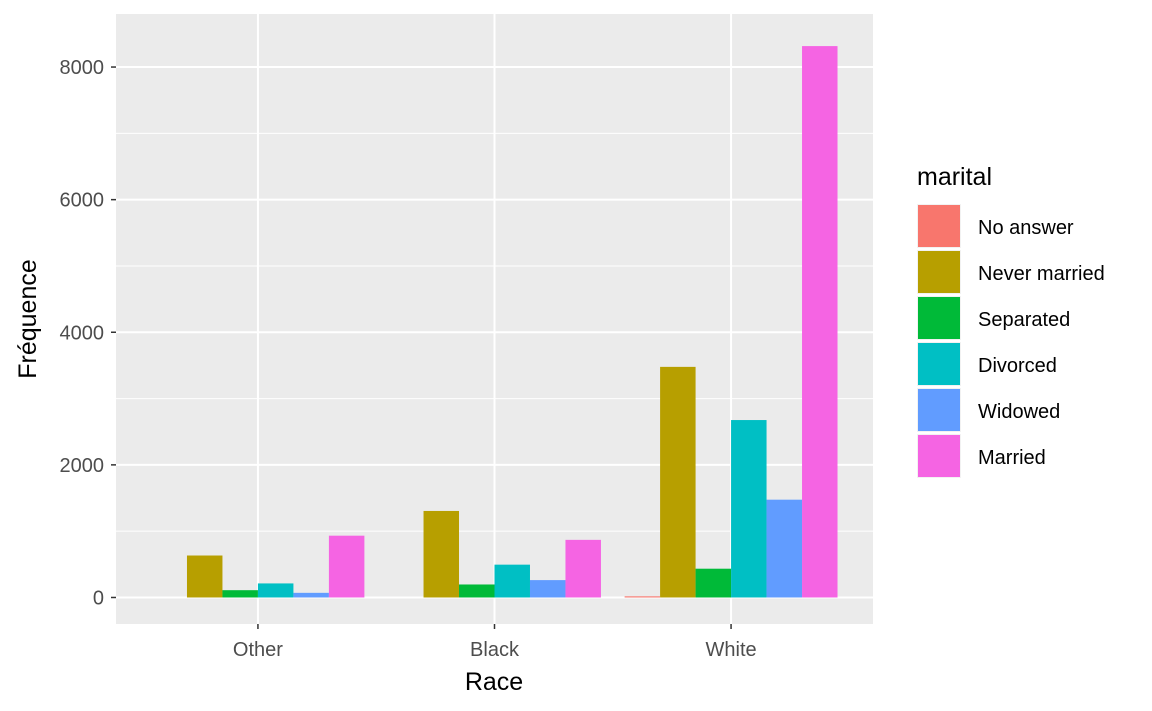 The image size is (1152, 711). What do you see at coordinates (731, 650) in the screenshot?
I see `x-tick-label: White` at bounding box center [731, 650].